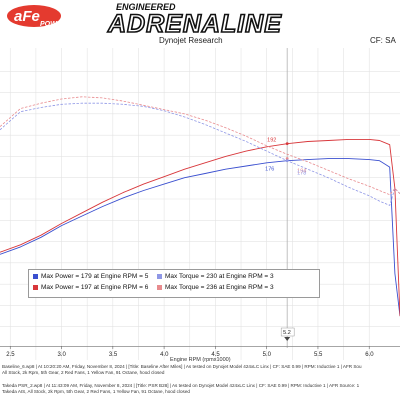 The width and height of the screenshot is (400, 400). I want to click on logo-sub: POWER, so click(53, 24).